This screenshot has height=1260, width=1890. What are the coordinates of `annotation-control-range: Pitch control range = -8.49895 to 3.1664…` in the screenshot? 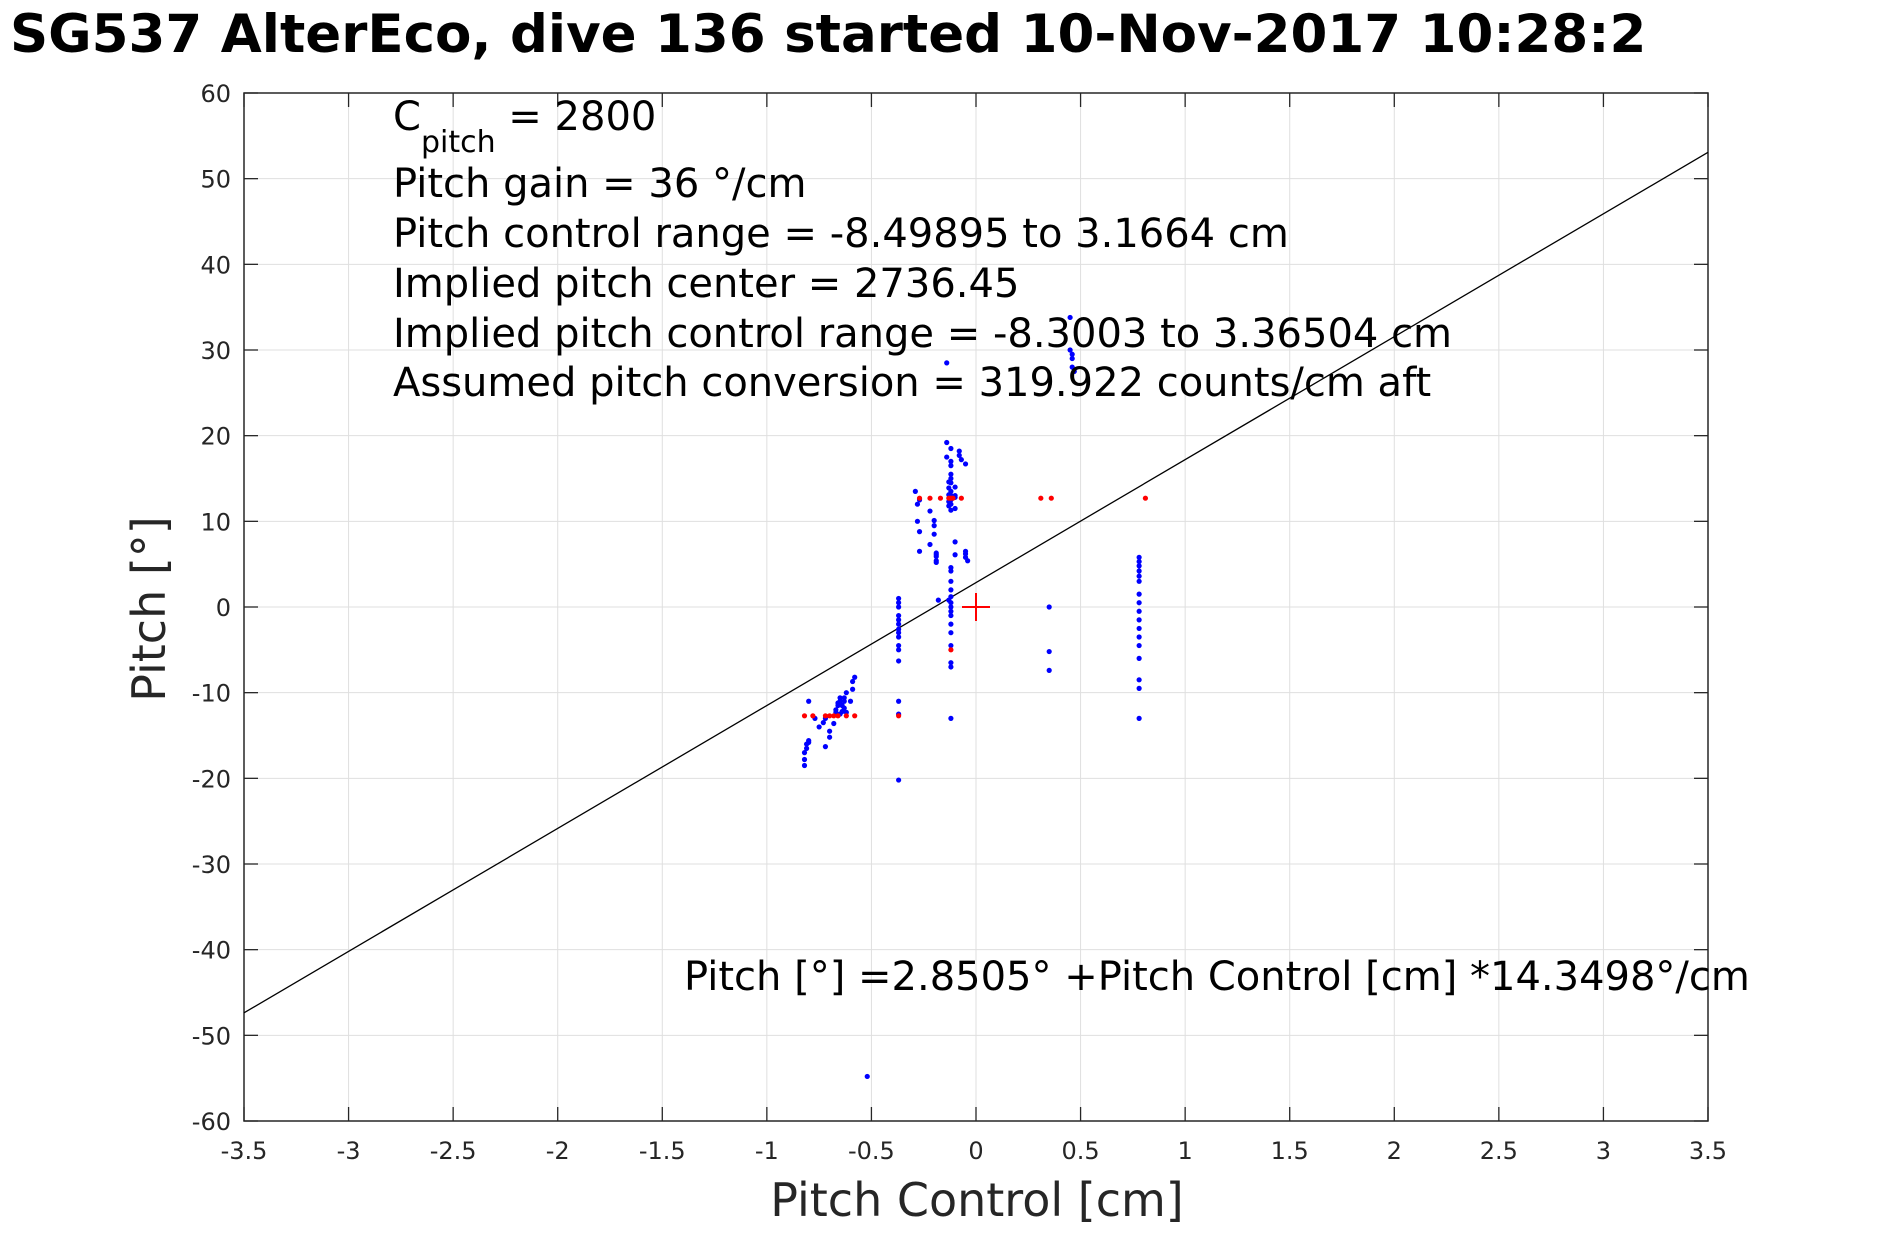 It's located at (841, 234).